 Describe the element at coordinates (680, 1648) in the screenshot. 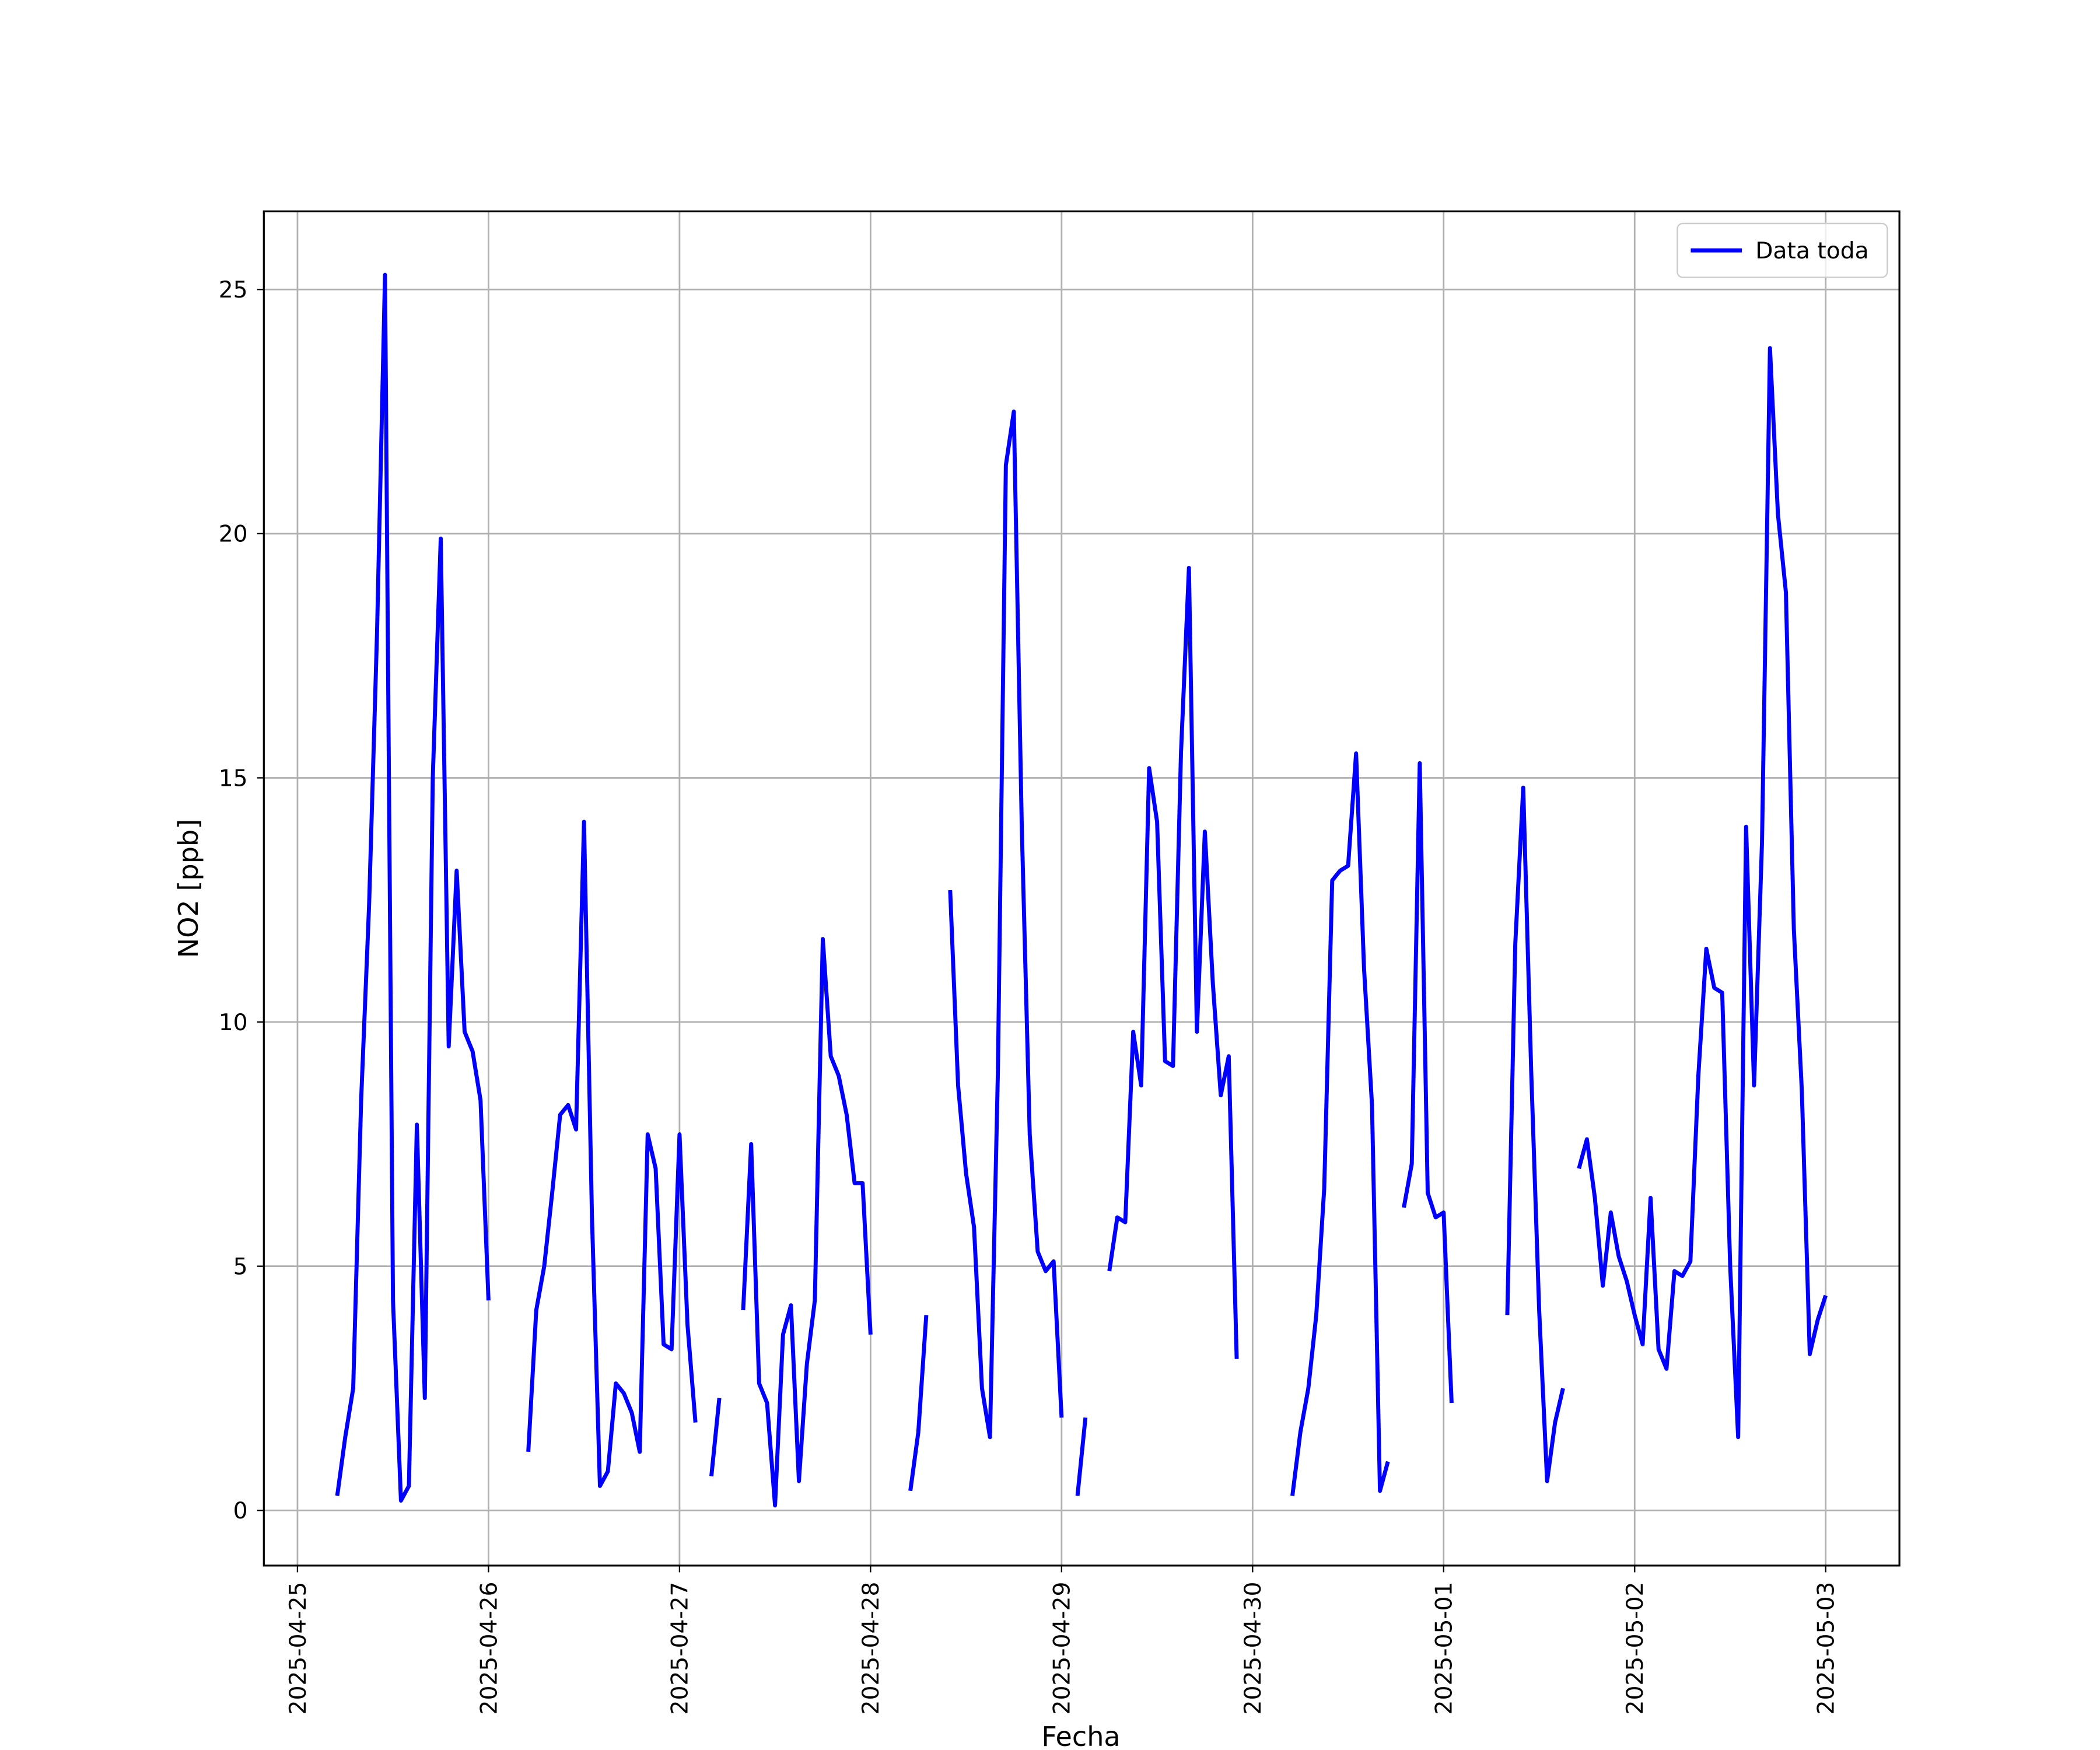

I see `x-tick-label: 2025-04-27` at that location.